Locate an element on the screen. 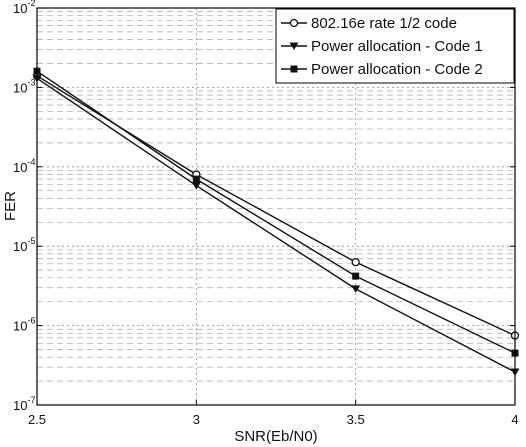 This screenshot has height=447, width=526. y-tick-label: 10⁻⁴ is located at coordinates (24, 166).